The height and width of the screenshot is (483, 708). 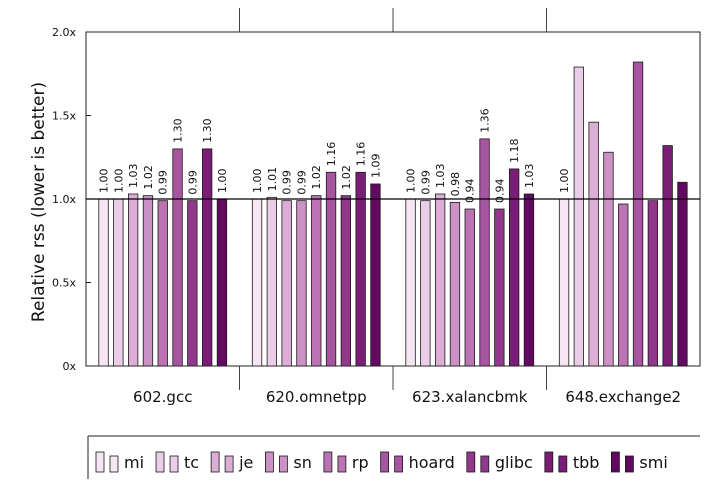 I want to click on data-label: 1.36, so click(x=485, y=120).